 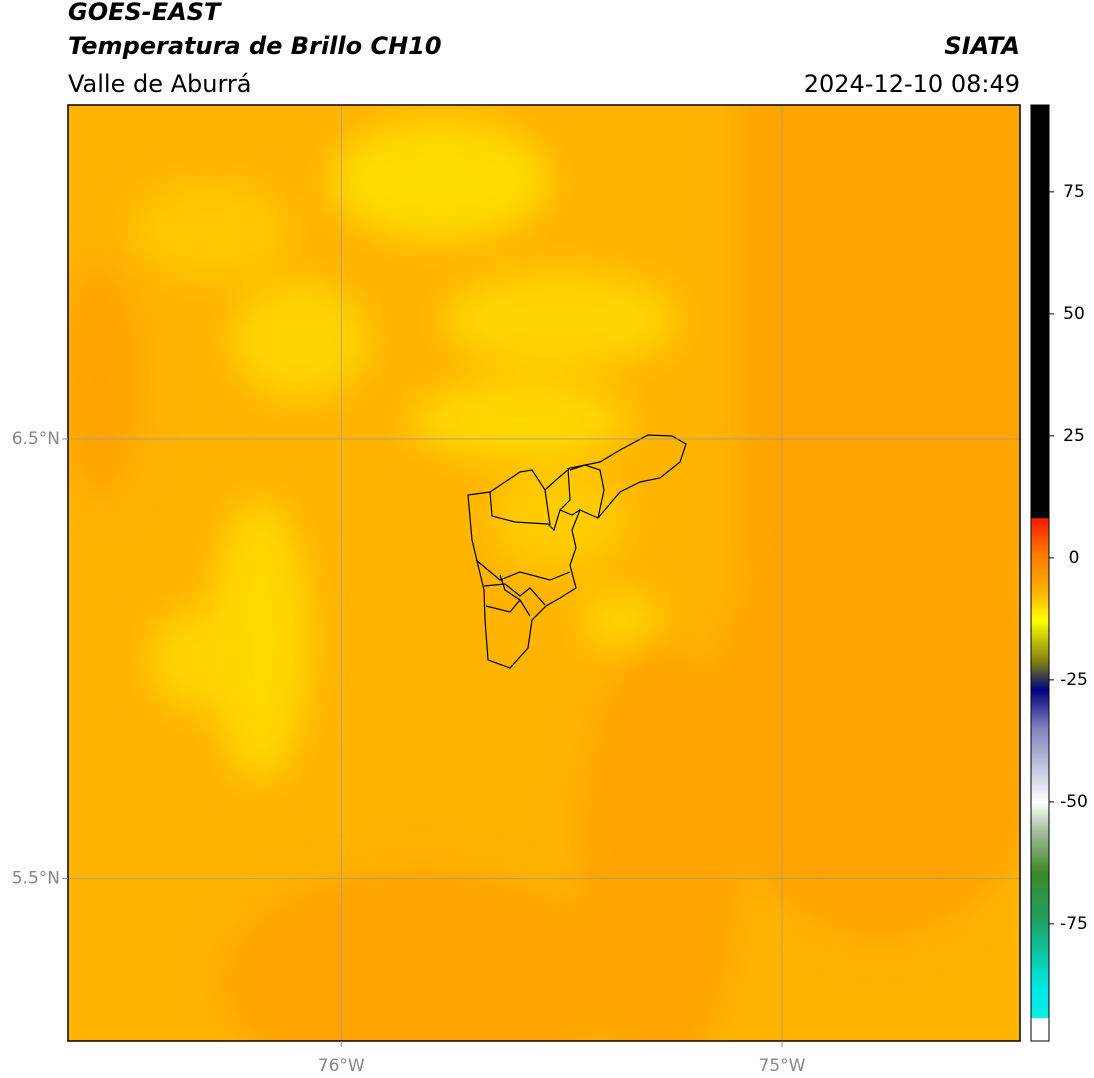 I want to click on colorbar-label: -25, so click(x=1074, y=680).